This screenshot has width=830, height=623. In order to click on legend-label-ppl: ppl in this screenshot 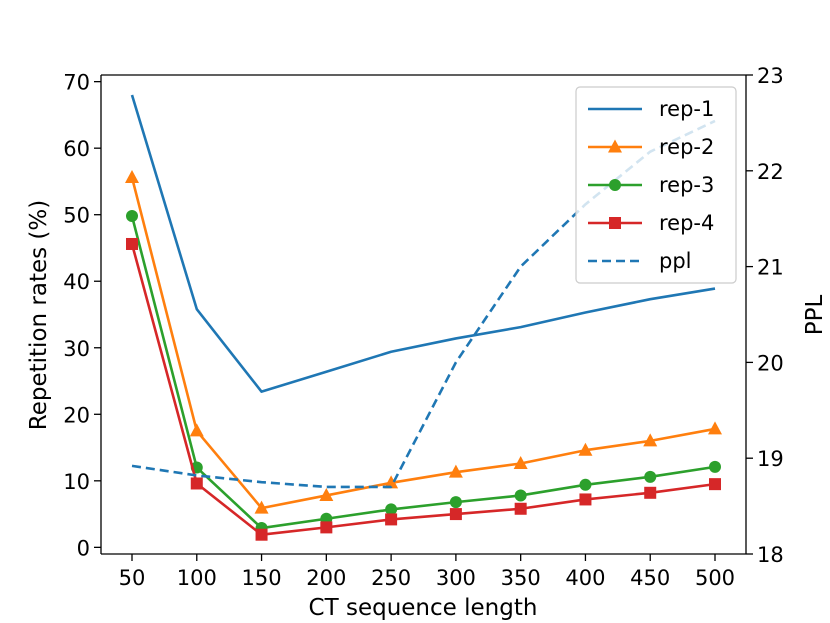, I will do `click(675, 261)`.